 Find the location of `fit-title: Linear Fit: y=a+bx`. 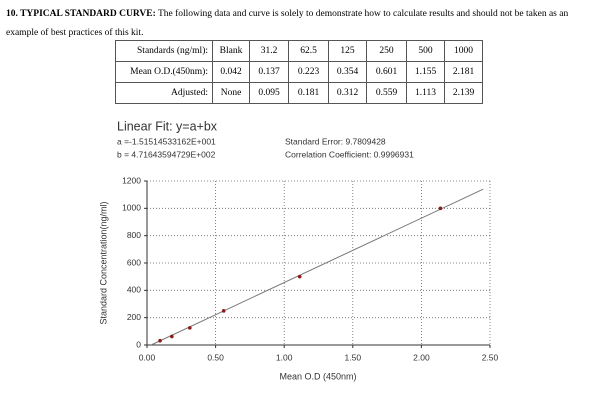

fit-title: Linear Fit: y=a+bx is located at coordinates (167, 126).